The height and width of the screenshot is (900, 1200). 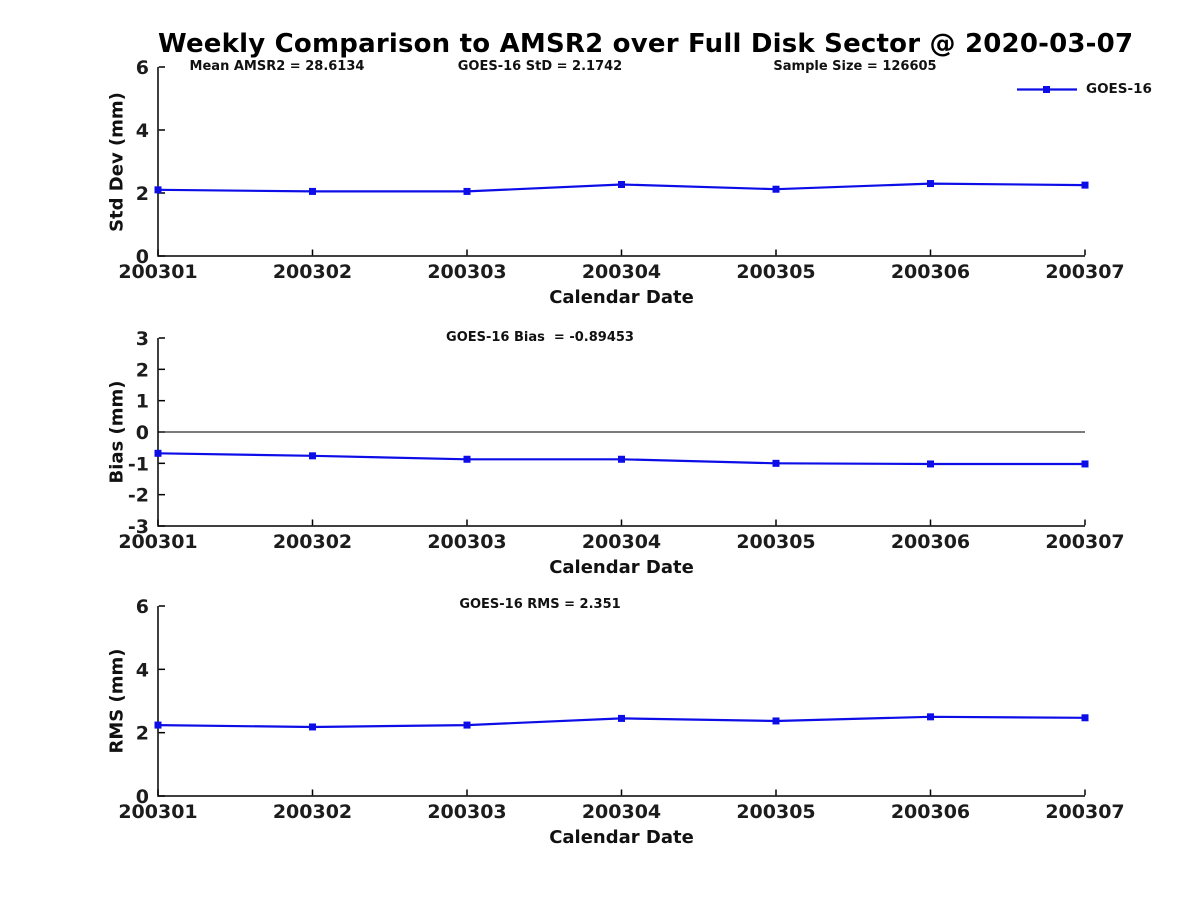 I want to click on legend-marker-sample, so click(x=1046, y=89).